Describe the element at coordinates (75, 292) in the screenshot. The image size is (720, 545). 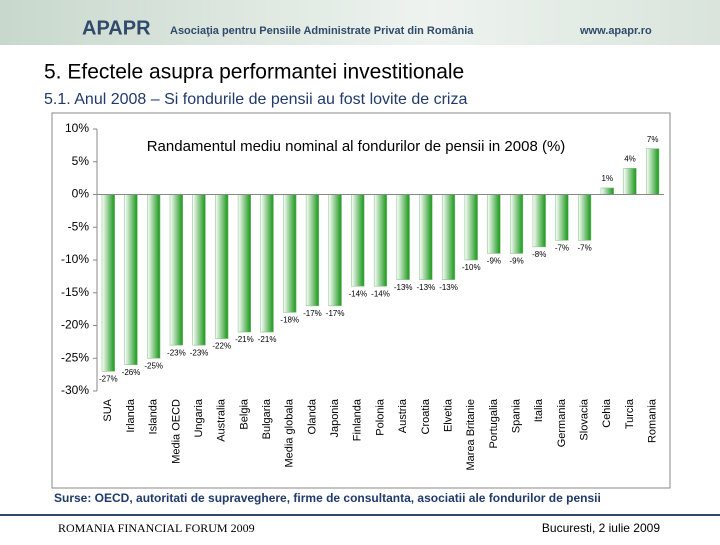
I see `y-tick-label: -15%` at that location.